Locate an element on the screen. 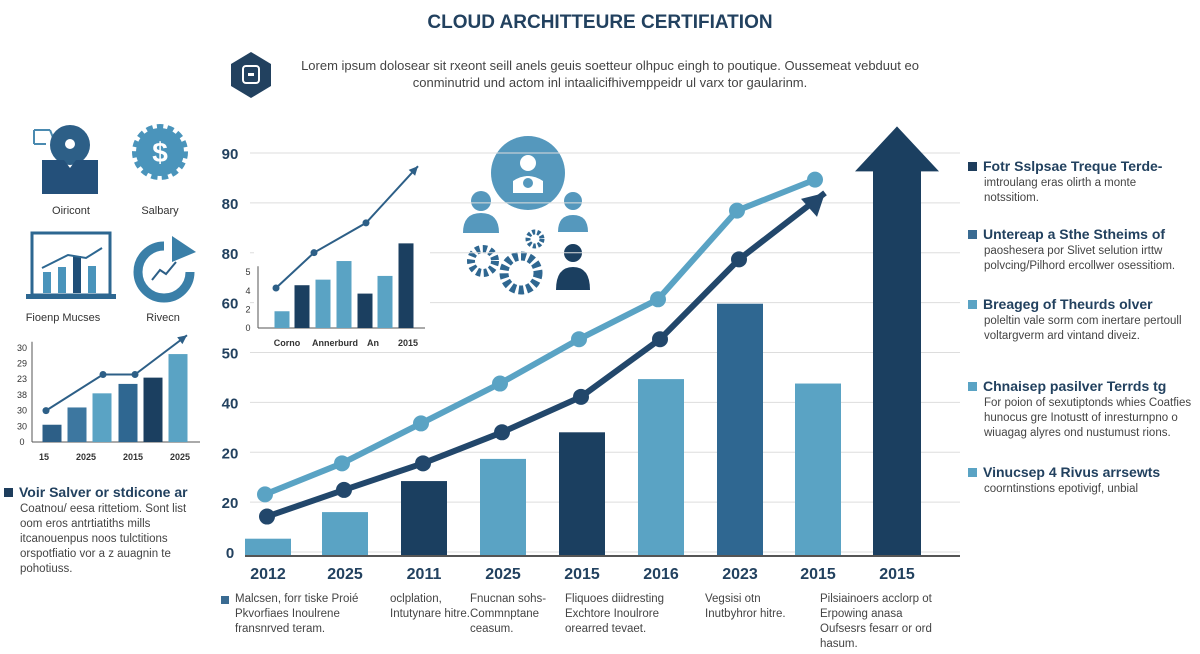 Image resolution: width=1200 pixels, height=654 pixels. side-note-title: Vinucsep 4 Rivus arrsewts is located at coordinates (1072, 472).